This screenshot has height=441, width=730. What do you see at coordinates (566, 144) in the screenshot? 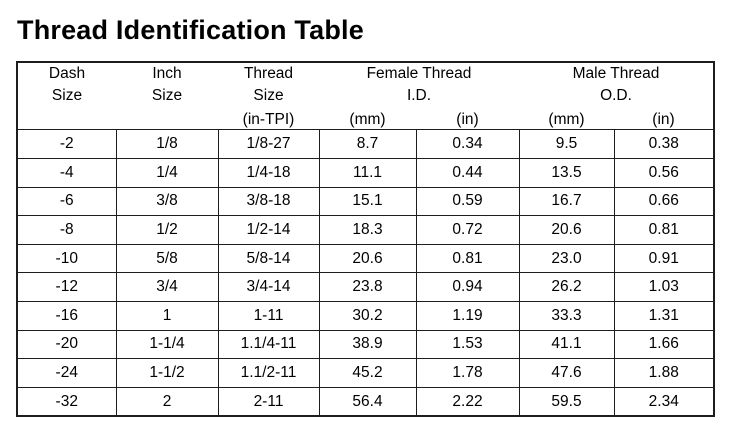
I see `cell-male-od-mm: 9.5` at bounding box center [566, 144].